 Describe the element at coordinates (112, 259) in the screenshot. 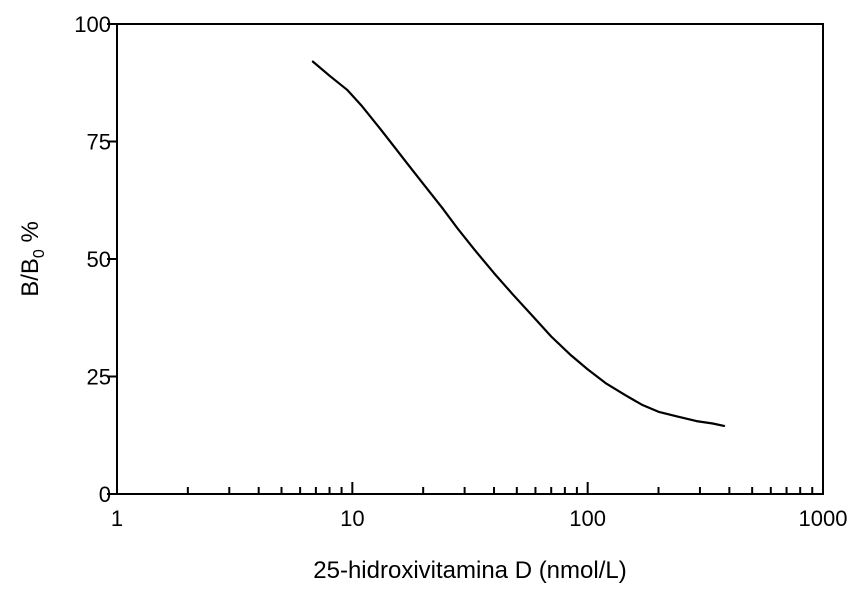

I see `y-ticks` at that location.